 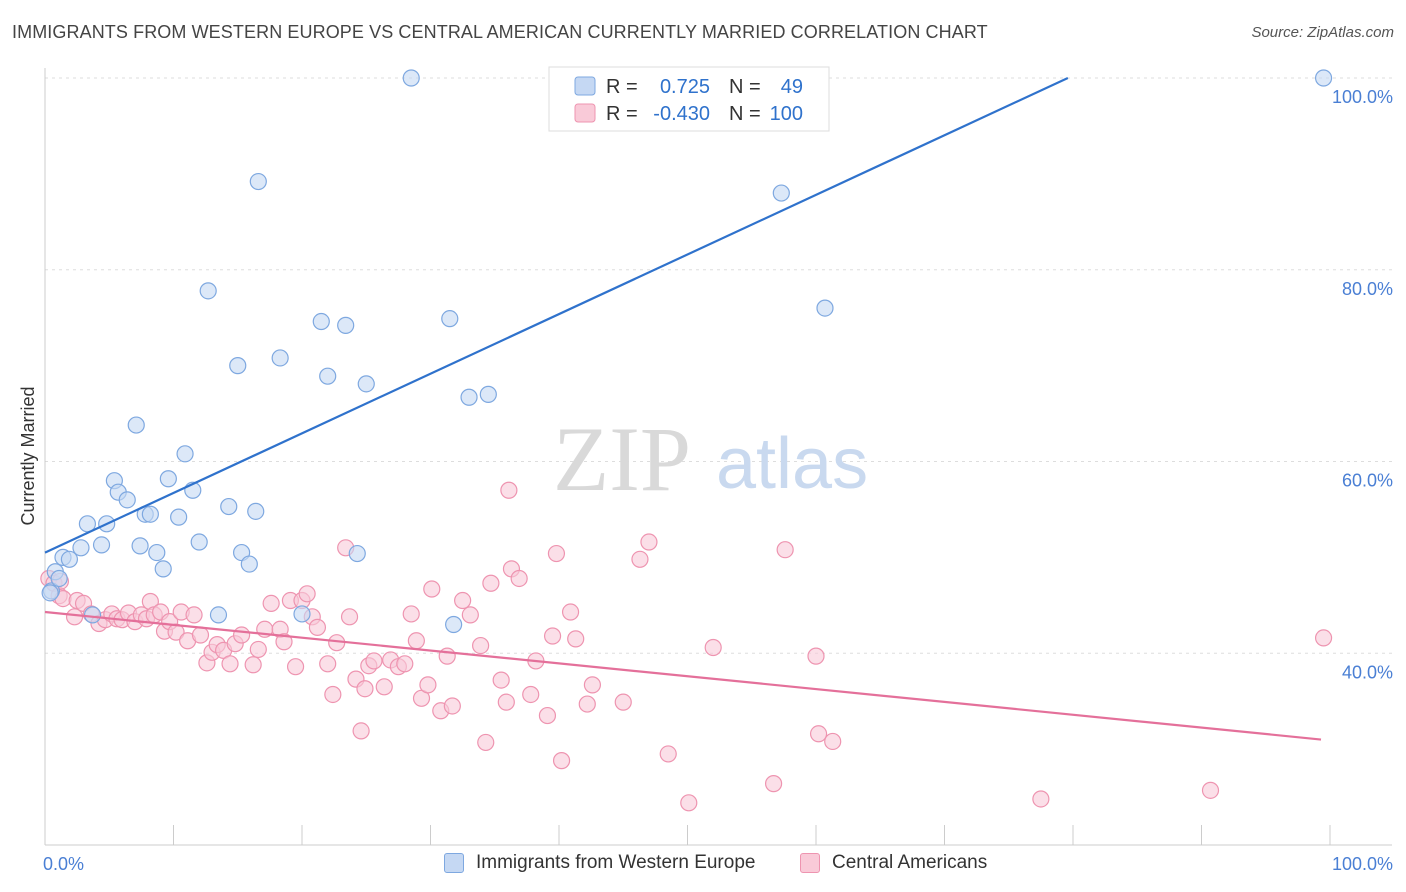 I want to click on legend-n-label-blue: N =, so click(x=745, y=87).